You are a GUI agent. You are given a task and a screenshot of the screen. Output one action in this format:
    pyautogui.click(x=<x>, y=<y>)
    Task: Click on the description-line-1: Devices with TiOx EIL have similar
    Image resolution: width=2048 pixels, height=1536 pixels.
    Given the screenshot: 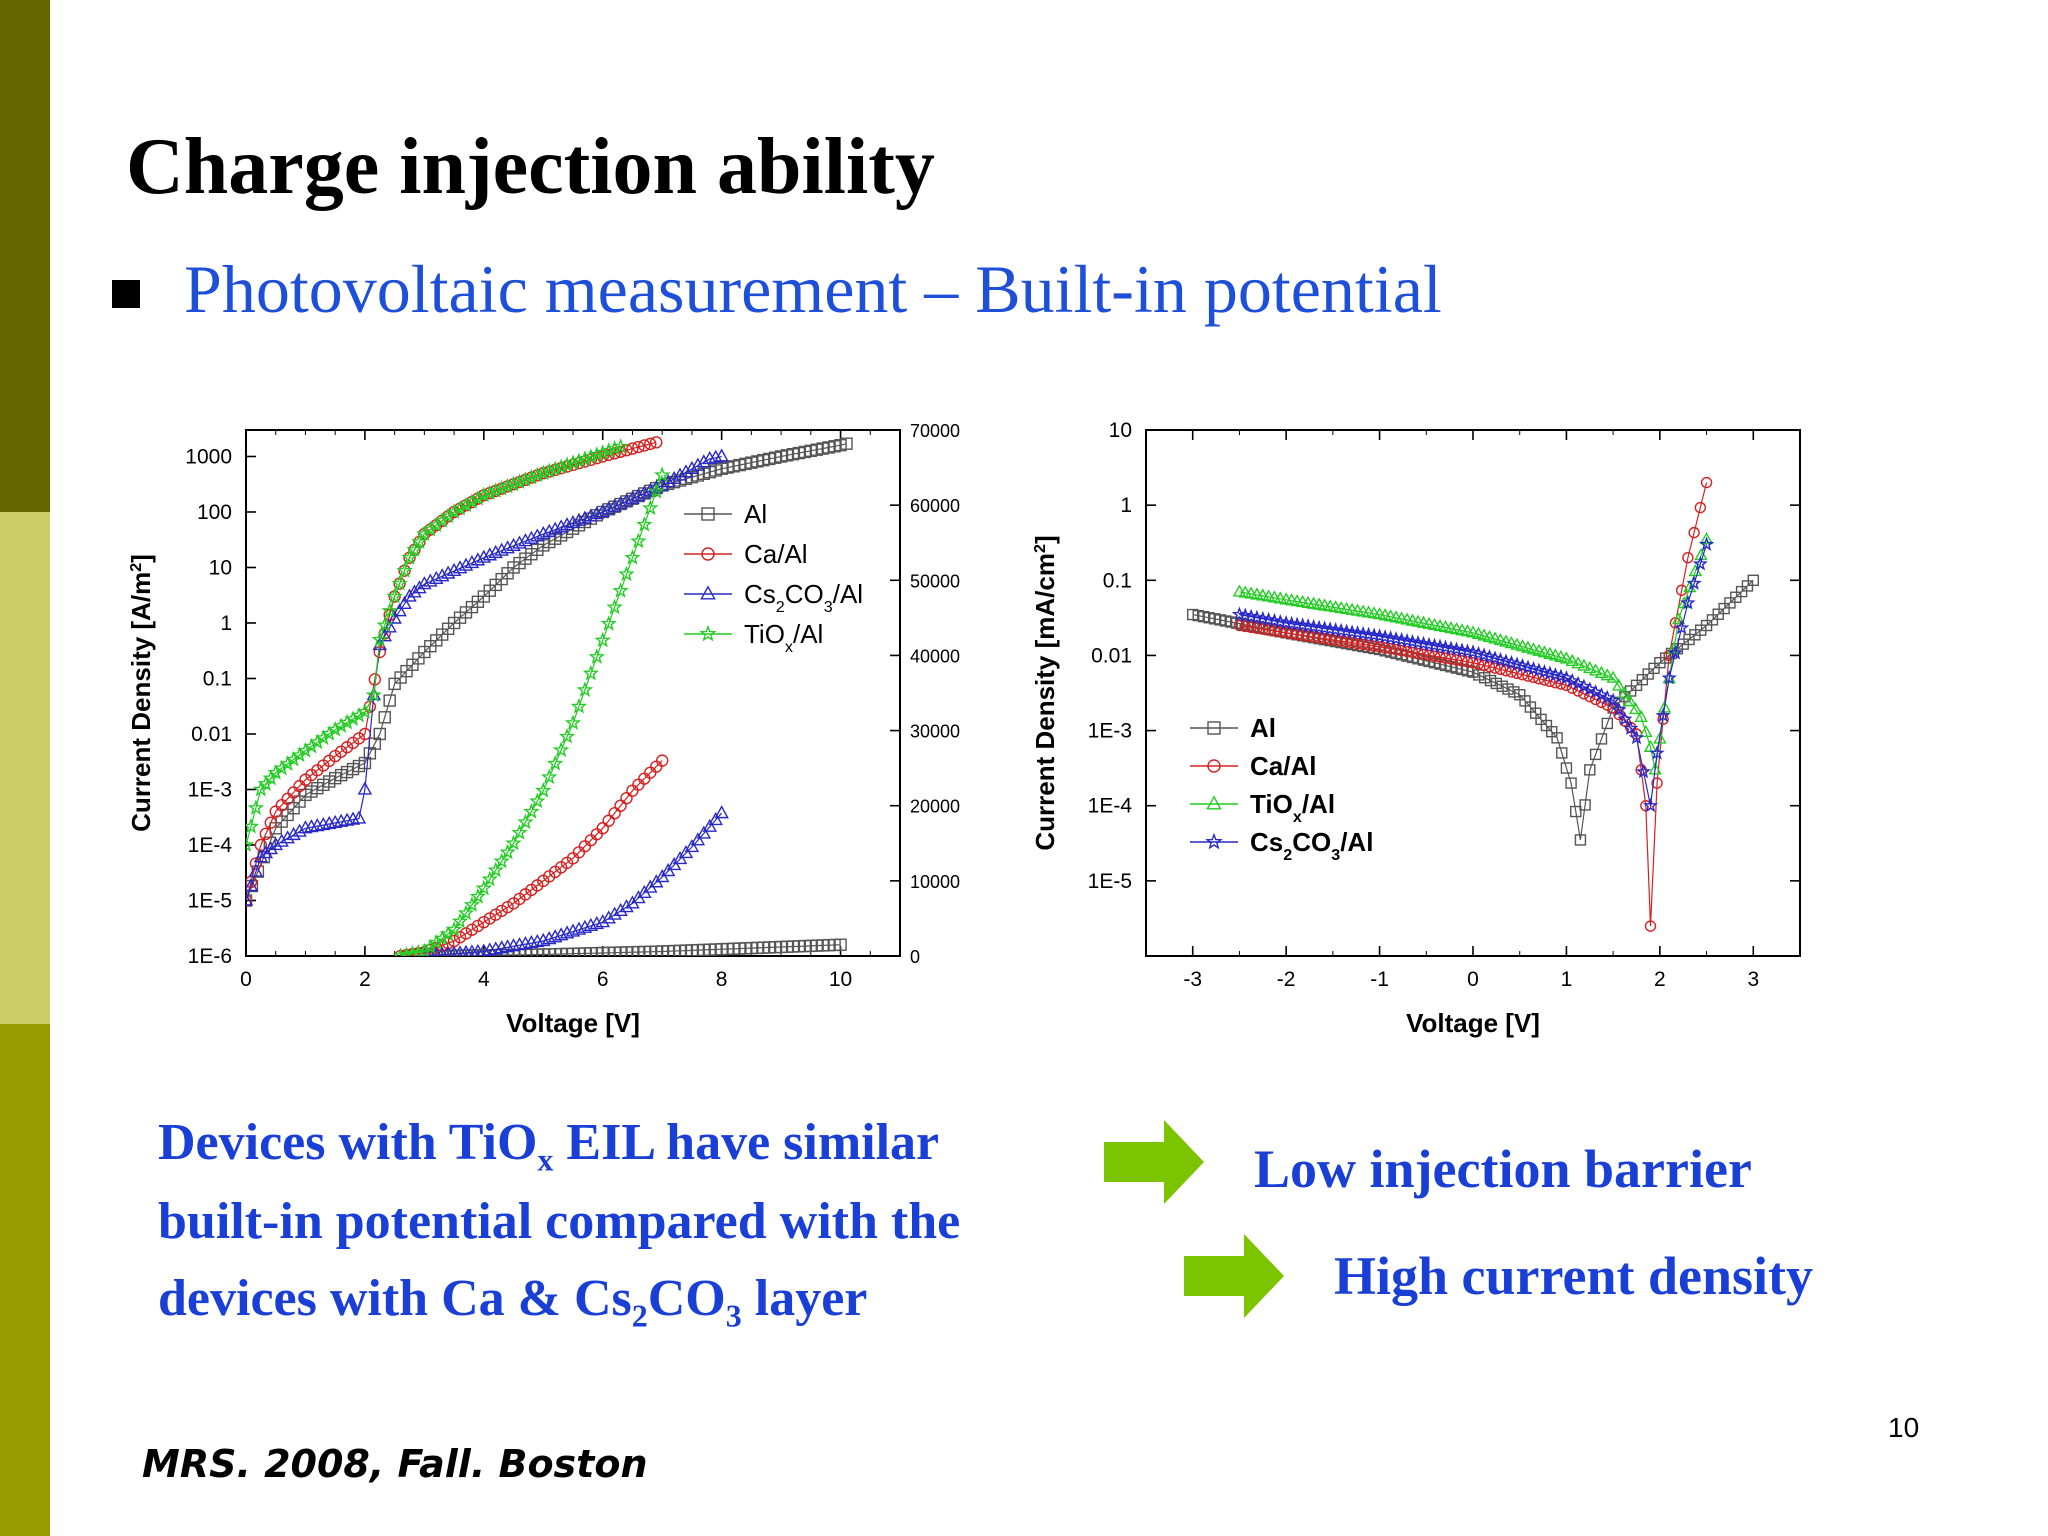 What is the action you would take?
    pyautogui.click(x=549, y=1146)
    